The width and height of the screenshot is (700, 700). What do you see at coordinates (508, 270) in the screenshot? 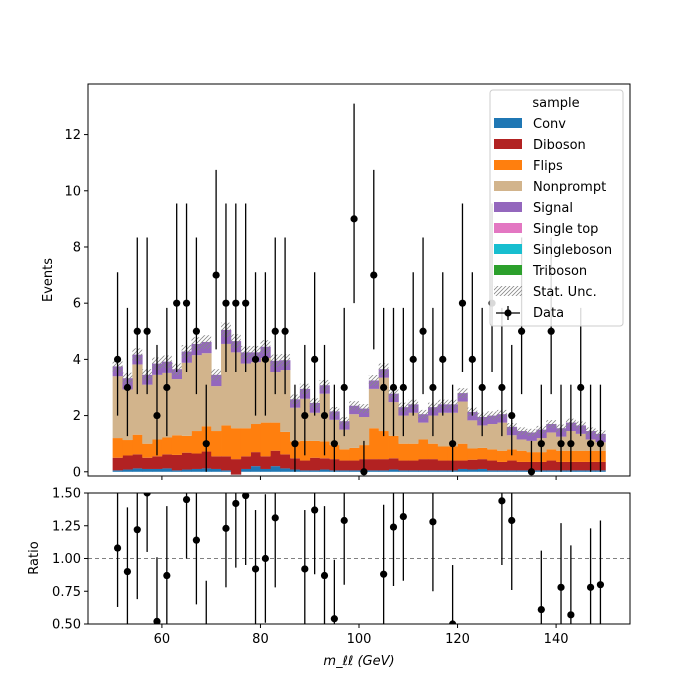
I see `legend-swatch-triboson` at bounding box center [508, 270].